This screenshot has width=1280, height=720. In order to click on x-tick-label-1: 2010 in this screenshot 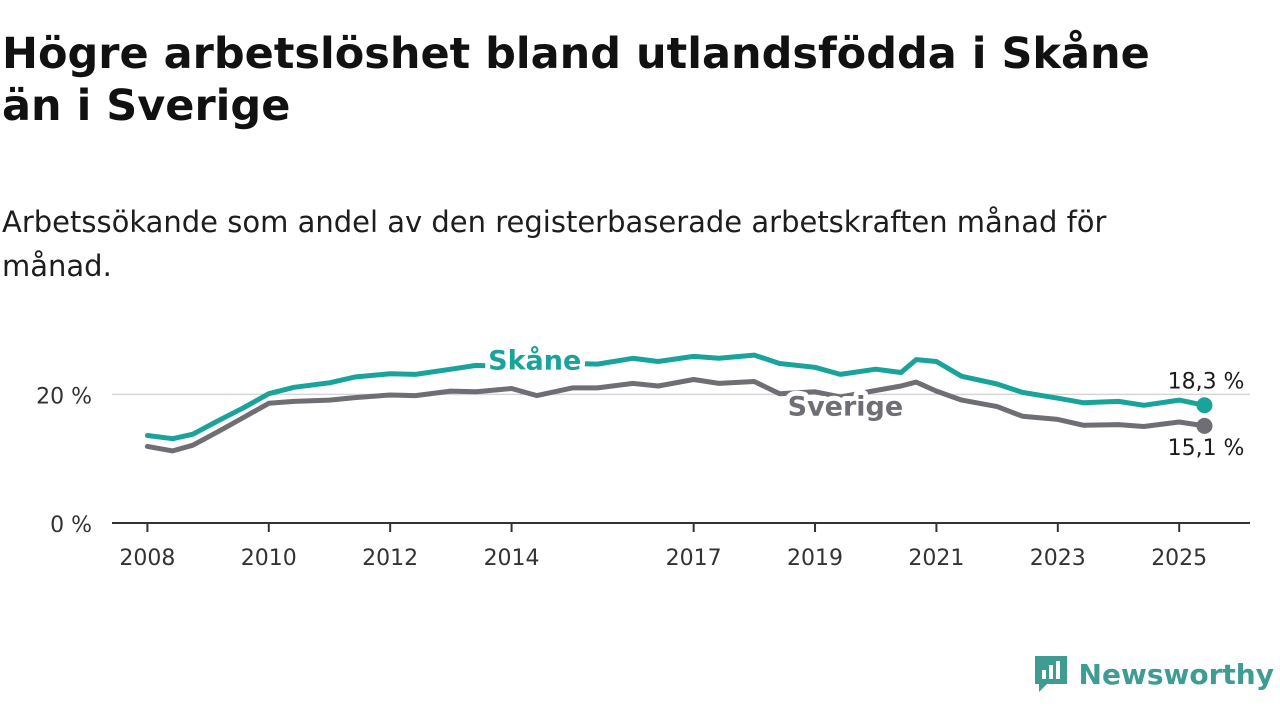, I will do `click(269, 558)`.